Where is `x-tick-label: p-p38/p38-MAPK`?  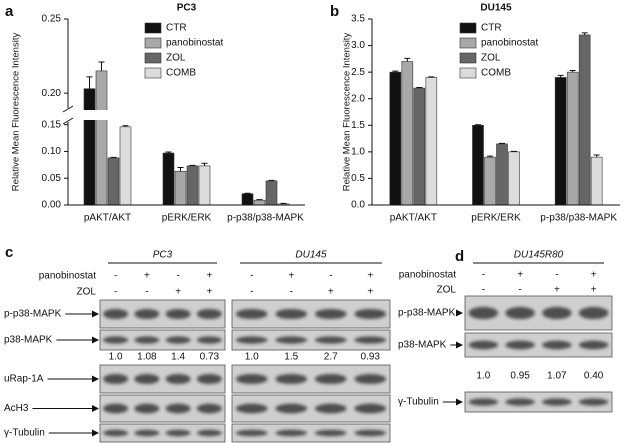 x-tick-label: p-p38/p38-MAPK is located at coordinates (265, 218).